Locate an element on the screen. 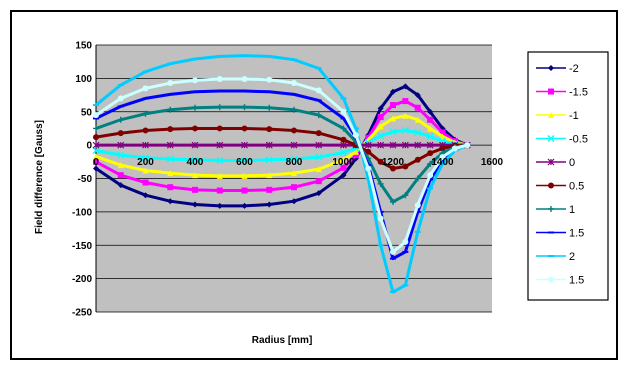 This screenshot has height=368, width=621. legend-entry: 0.5 is located at coordinates (560, 187).